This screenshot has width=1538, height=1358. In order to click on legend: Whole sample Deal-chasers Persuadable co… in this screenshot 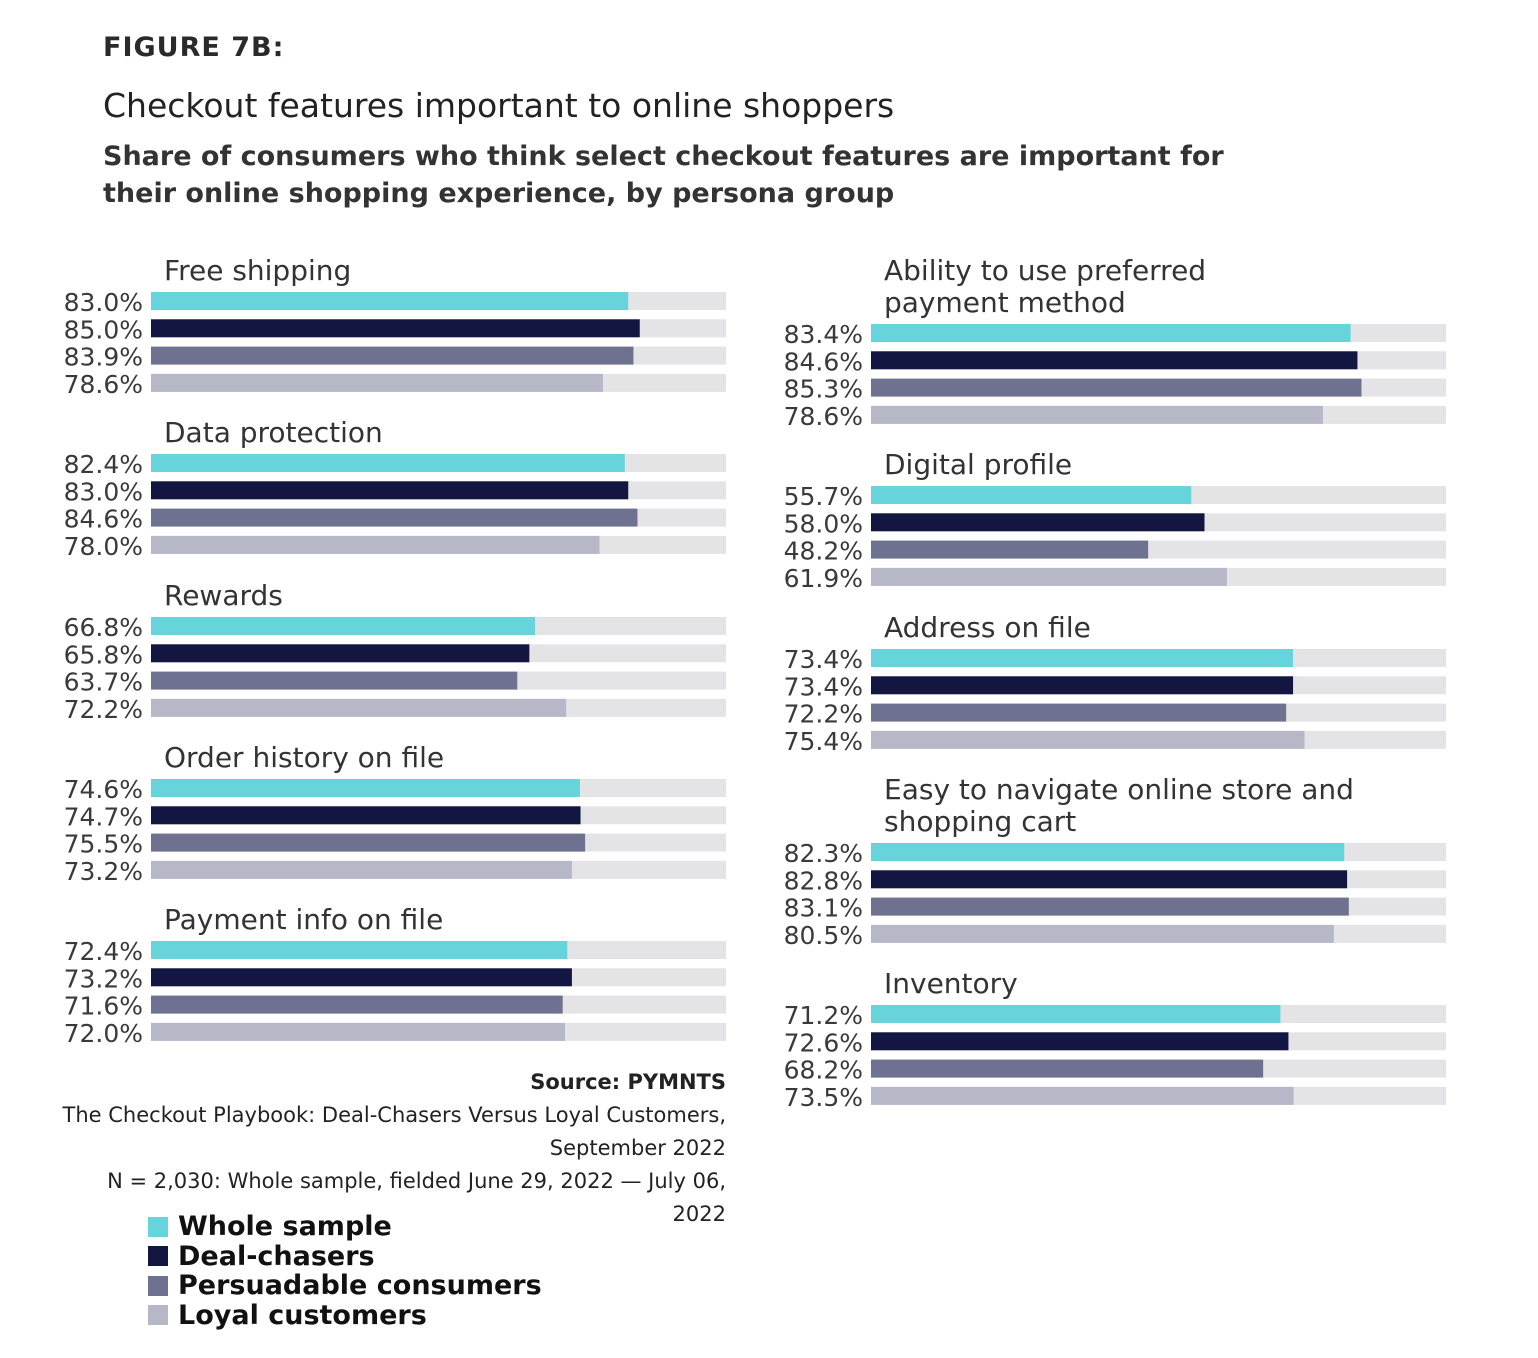, I will do `click(345, 1271)`.